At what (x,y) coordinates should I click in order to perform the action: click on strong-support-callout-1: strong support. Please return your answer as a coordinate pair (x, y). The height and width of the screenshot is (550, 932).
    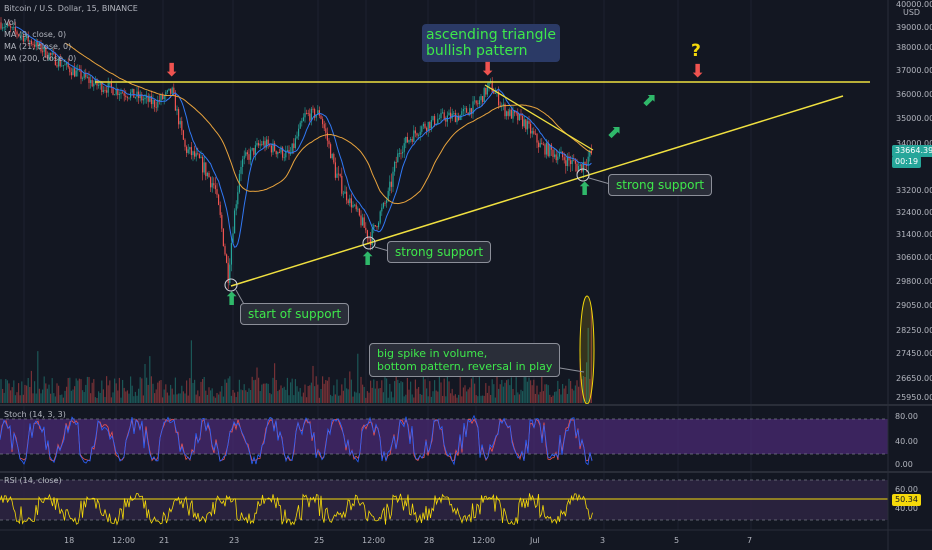
    Looking at the image, I should click on (439, 252).